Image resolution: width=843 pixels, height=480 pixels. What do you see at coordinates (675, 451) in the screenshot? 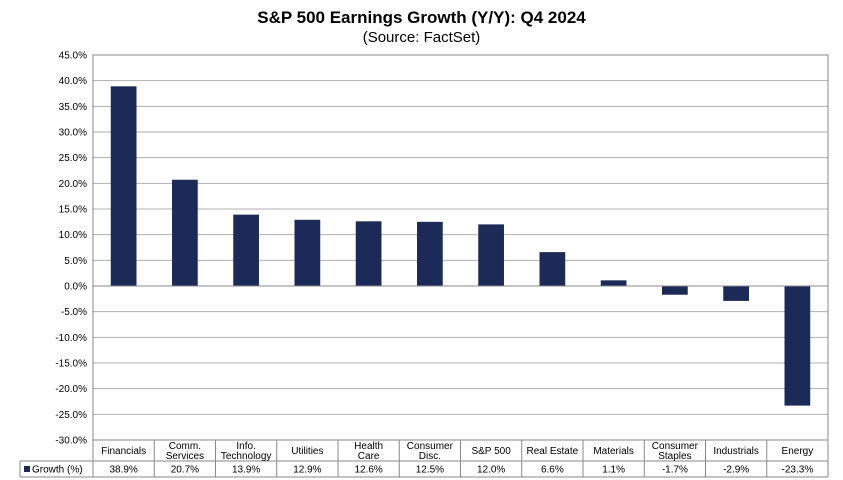
I see `category-label: Consumer Staples` at bounding box center [675, 451].